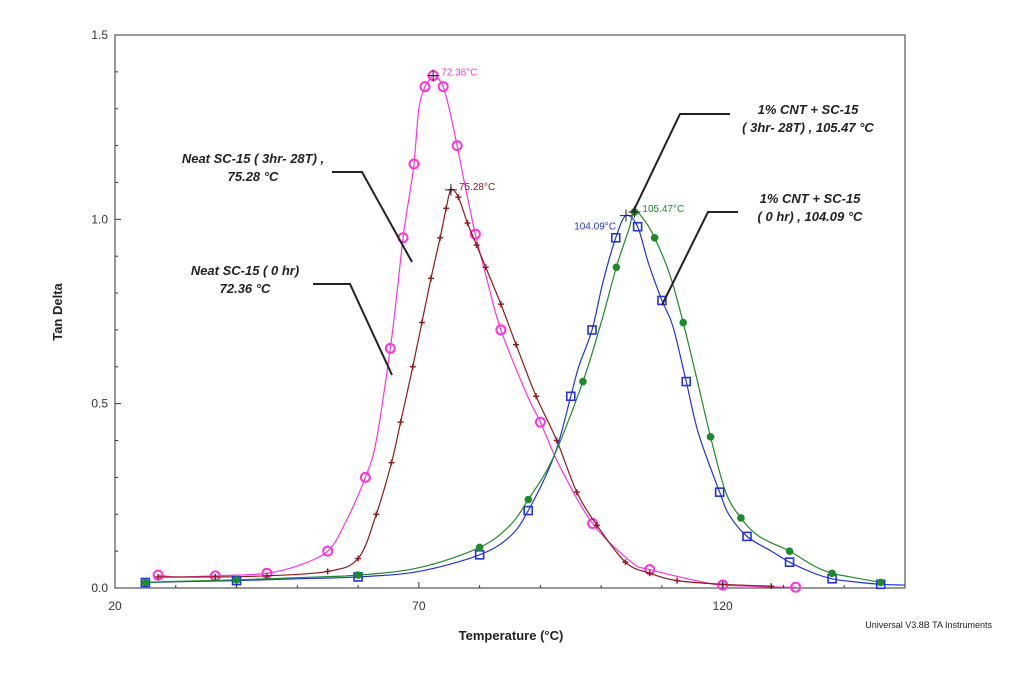  What do you see at coordinates (595, 227) in the screenshot?
I see `peak-label: 104.09°C` at bounding box center [595, 227].